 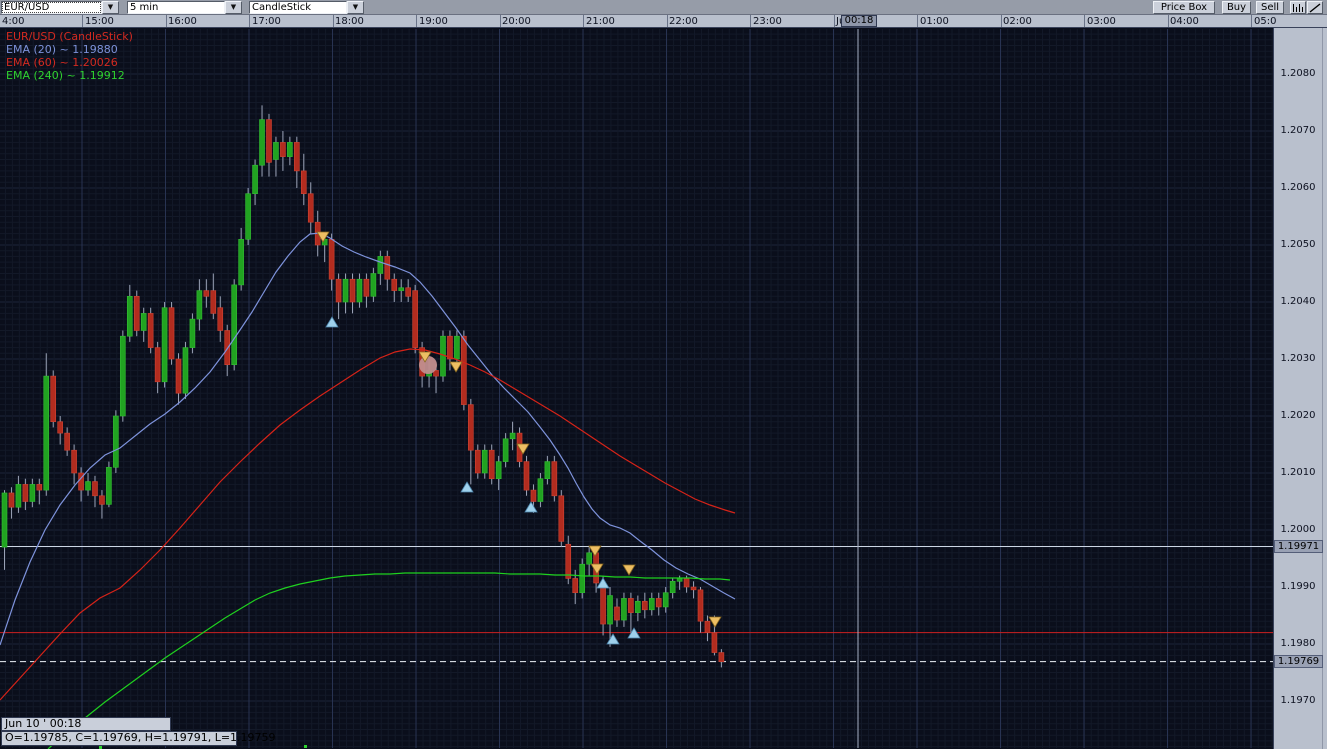 What do you see at coordinates (1184, 7) in the screenshot?
I see `price-box-button: Price Box` at bounding box center [1184, 7].